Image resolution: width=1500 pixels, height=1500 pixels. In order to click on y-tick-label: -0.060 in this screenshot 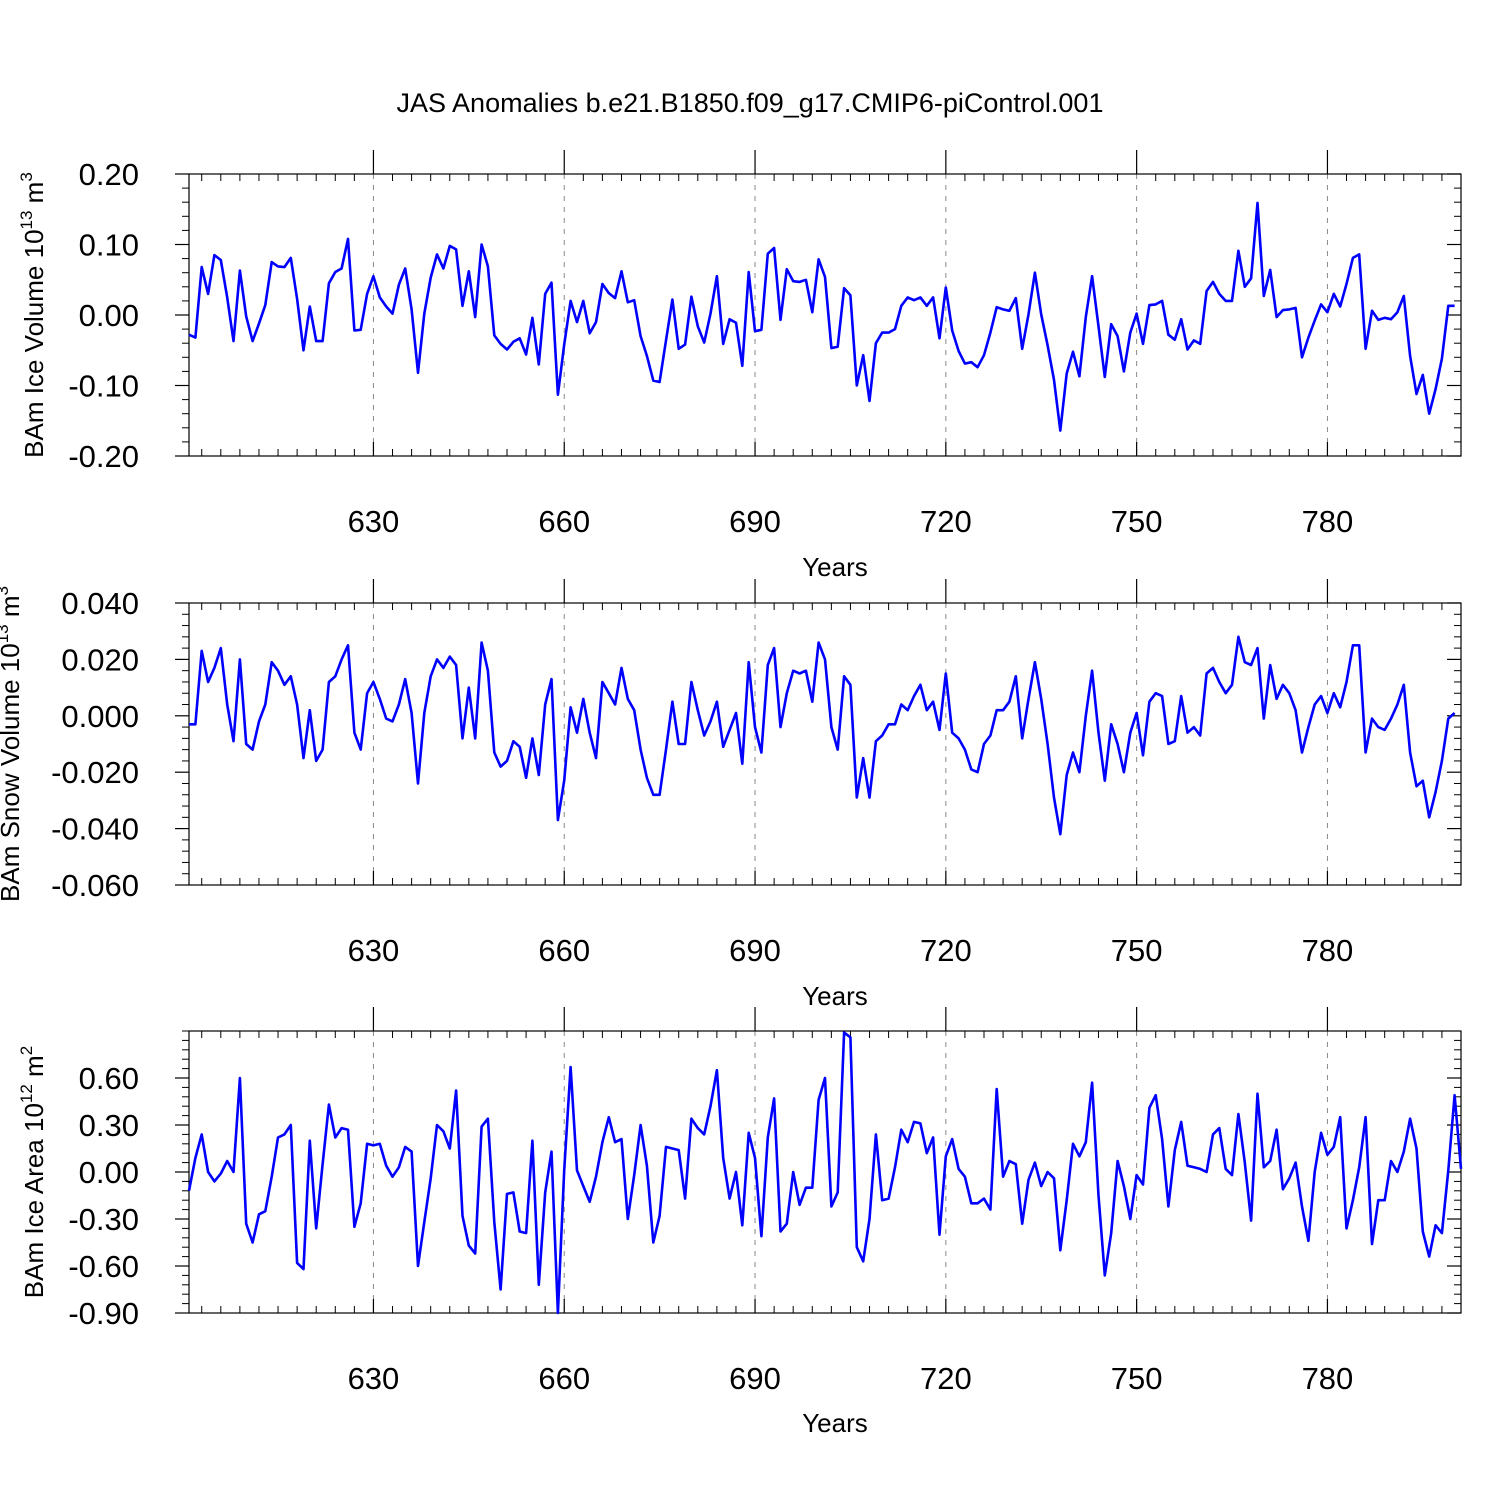, I will do `click(95, 885)`.